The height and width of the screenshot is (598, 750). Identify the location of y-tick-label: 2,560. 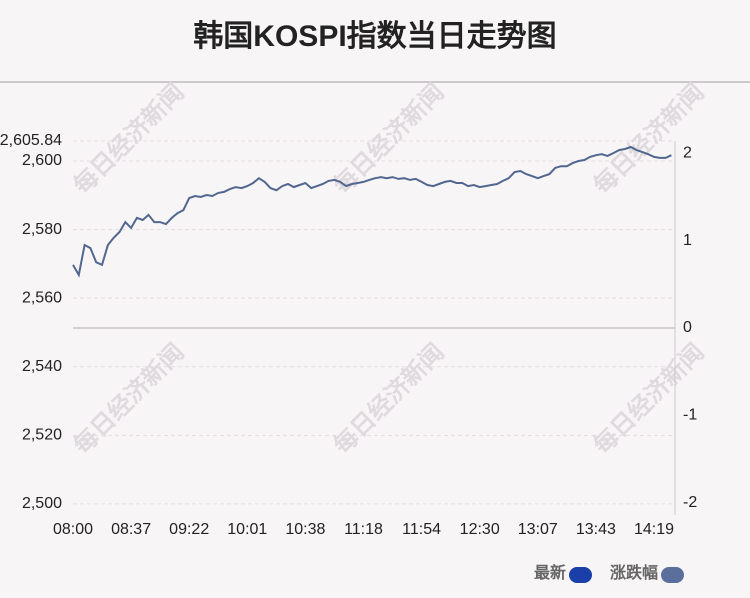
(42, 297).